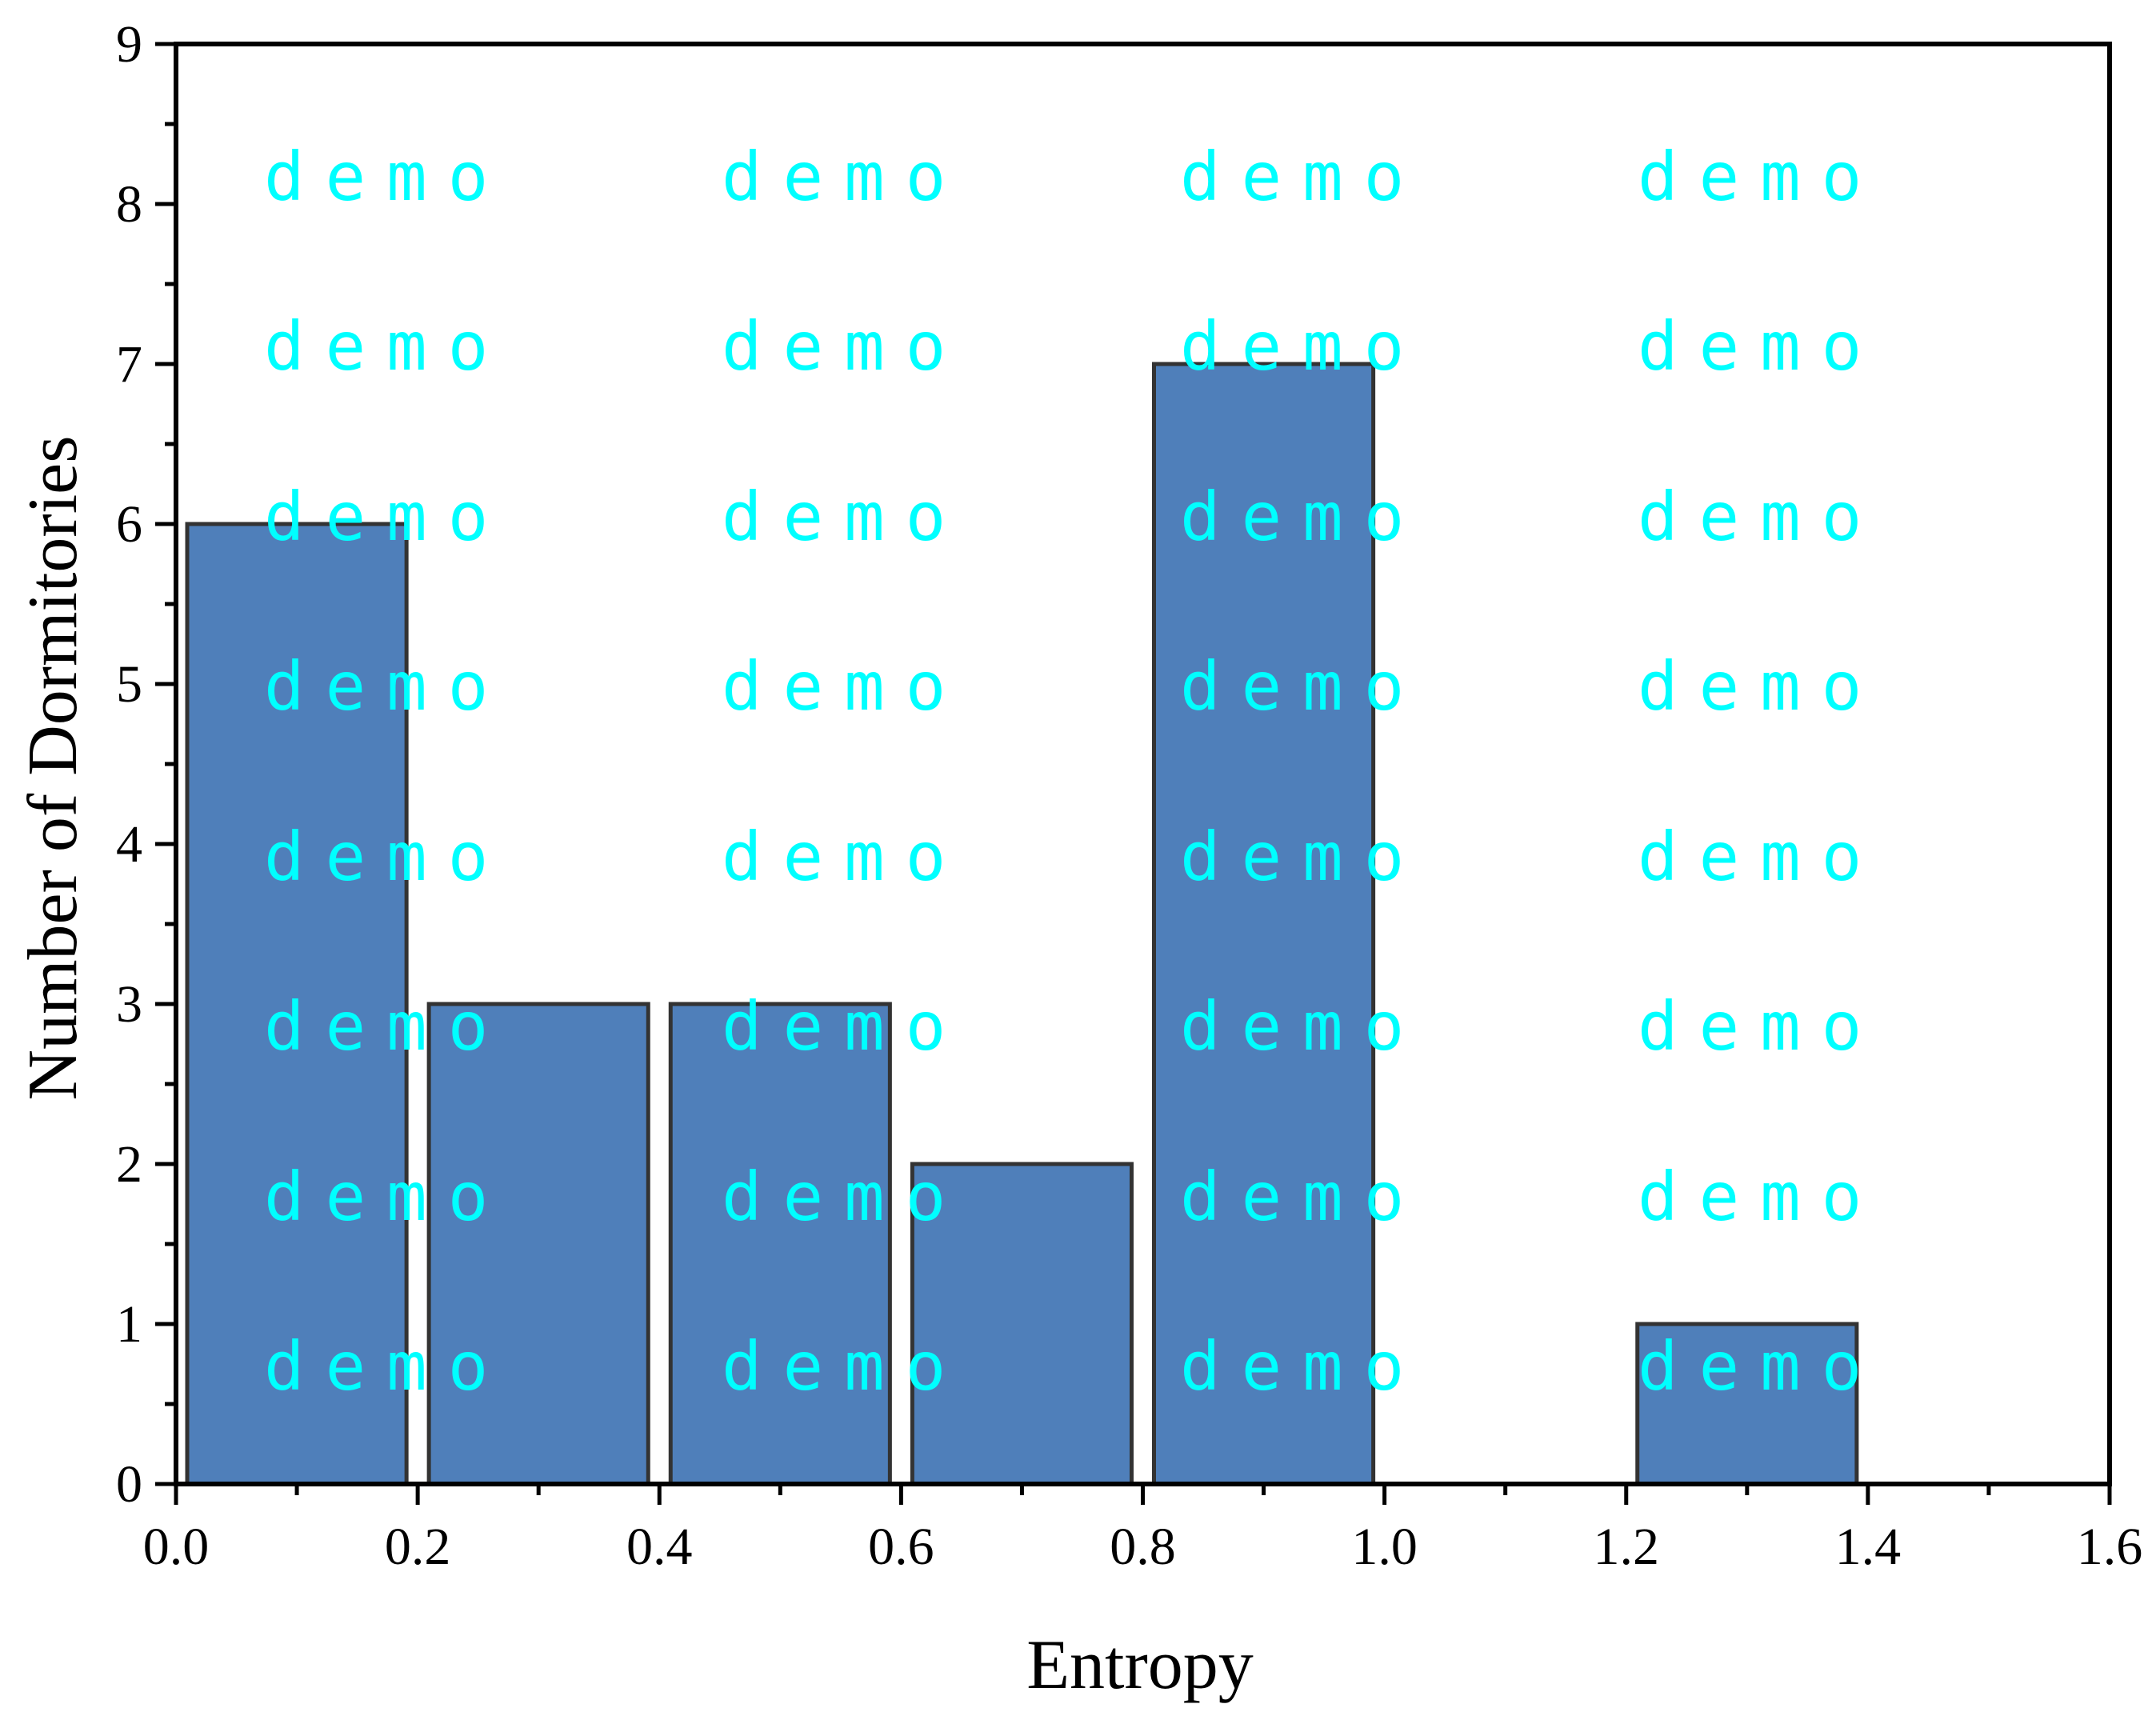  I want to click on x-tick-label: 0.8, so click(1143, 1547).